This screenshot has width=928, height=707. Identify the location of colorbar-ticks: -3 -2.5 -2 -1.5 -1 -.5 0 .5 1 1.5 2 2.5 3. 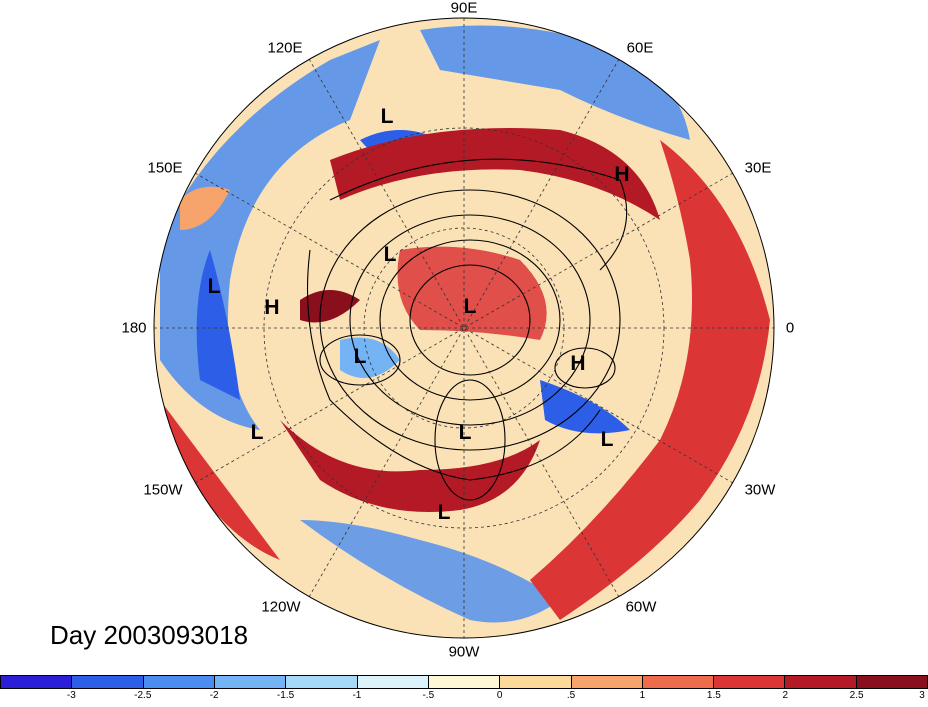
(464, 696).